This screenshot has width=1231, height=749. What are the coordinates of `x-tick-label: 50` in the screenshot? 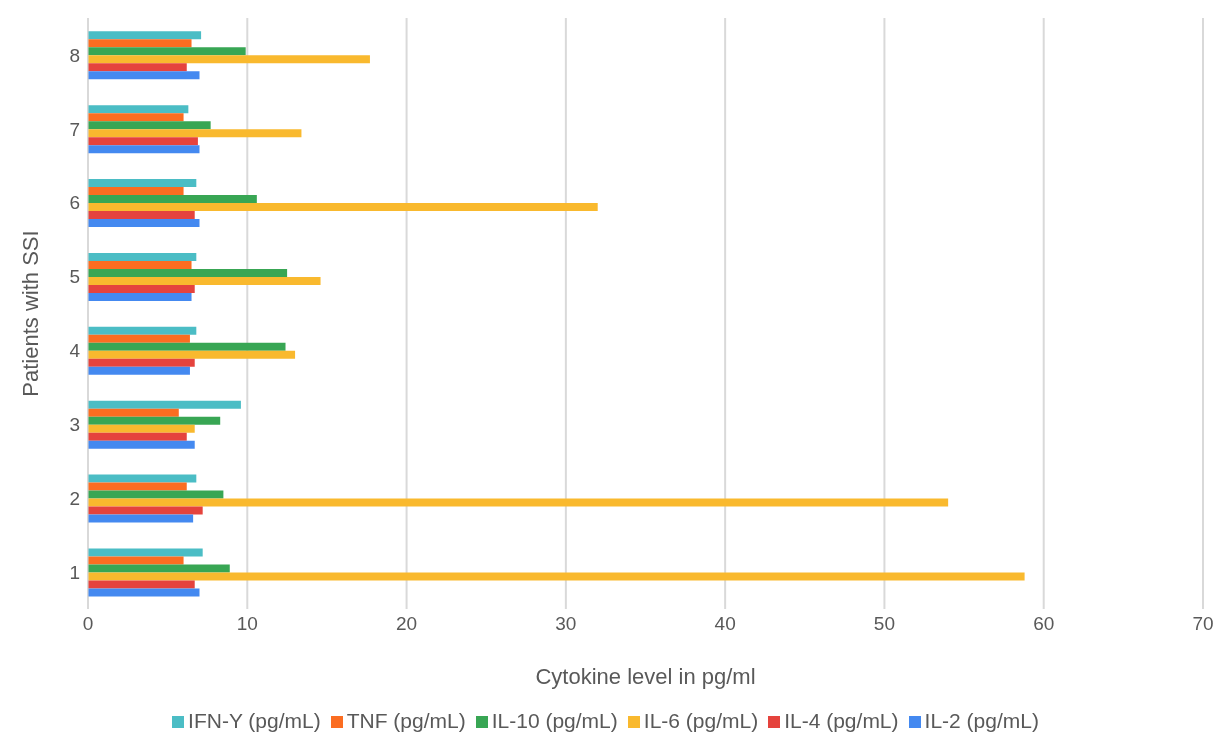 It's located at (884, 624).